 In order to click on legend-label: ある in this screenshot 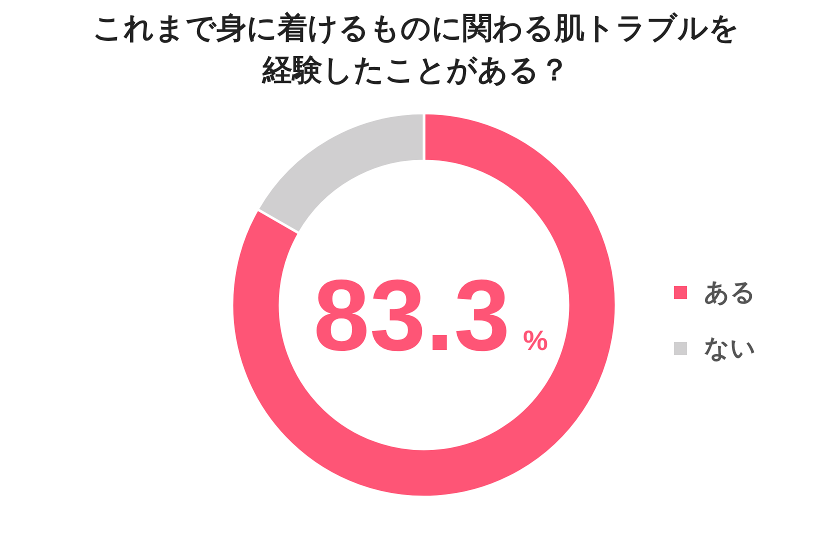, I will do `click(730, 292)`.